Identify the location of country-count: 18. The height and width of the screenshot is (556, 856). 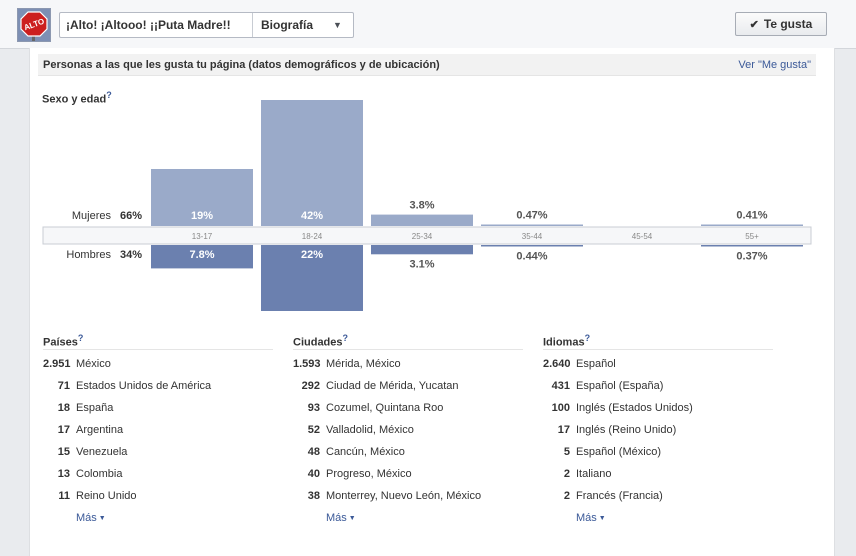
(63, 408).